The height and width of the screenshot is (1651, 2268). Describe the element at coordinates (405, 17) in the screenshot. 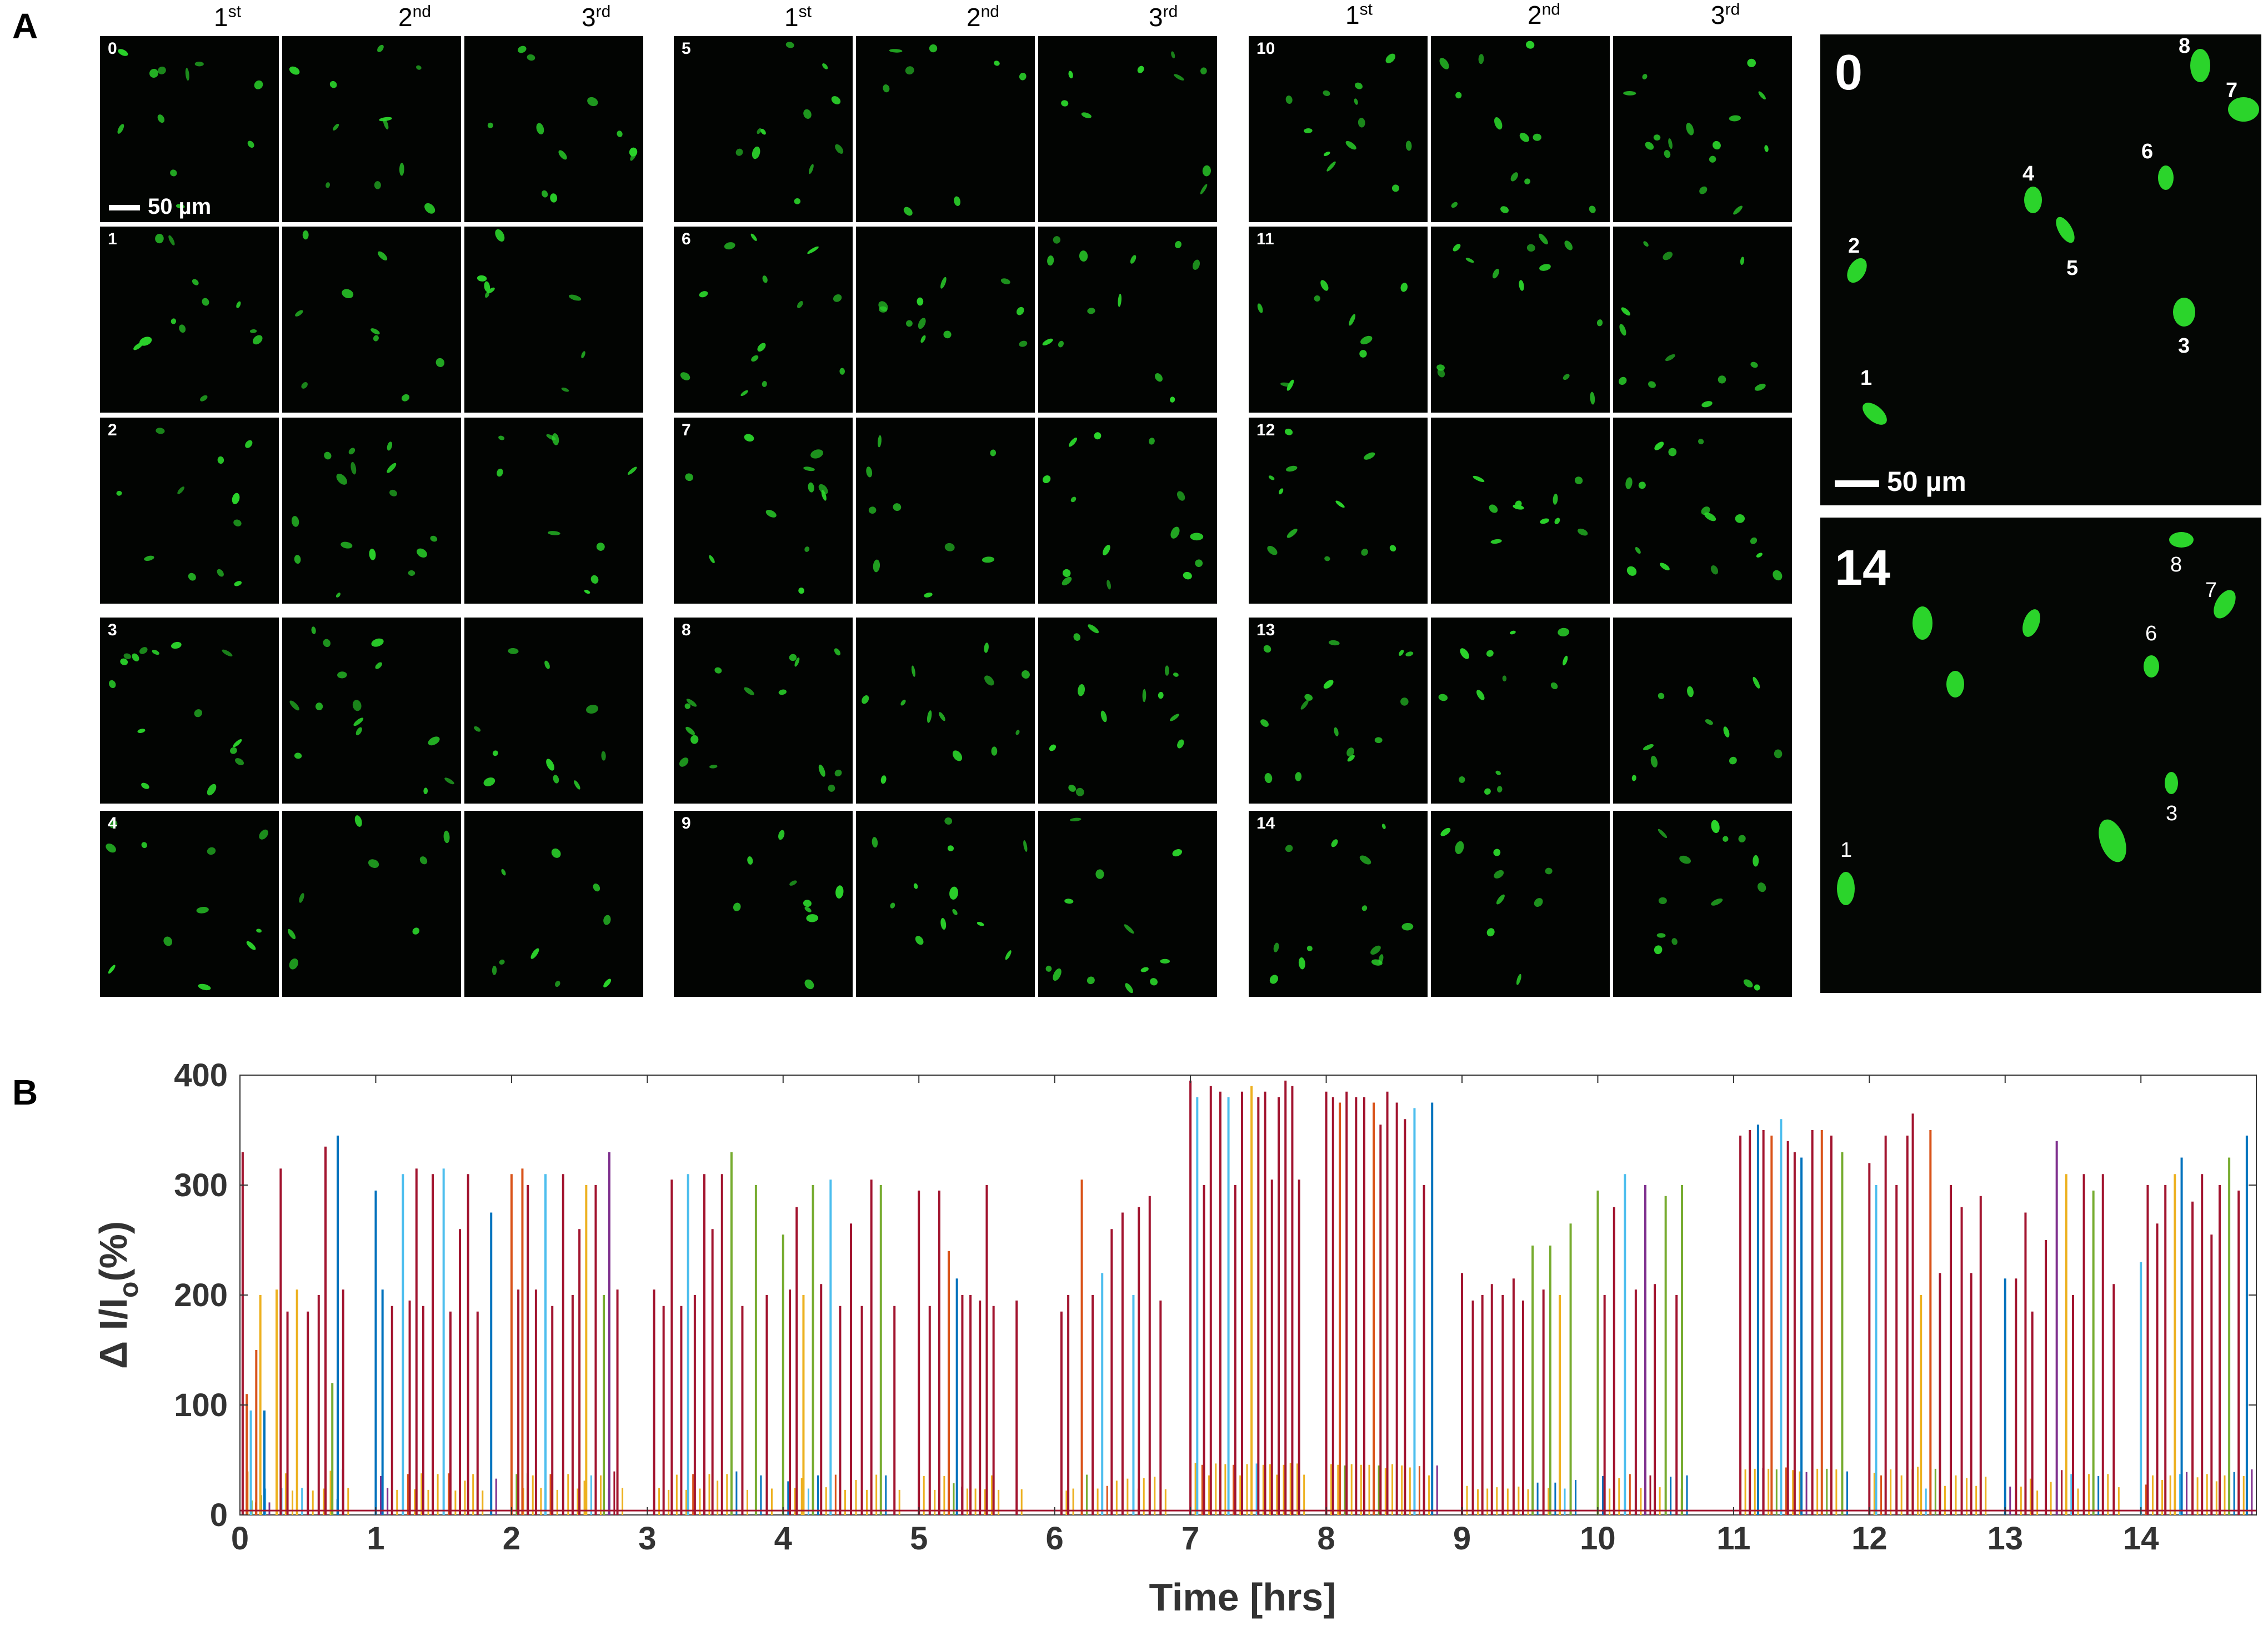

I see `column-header-number: 2` at that location.